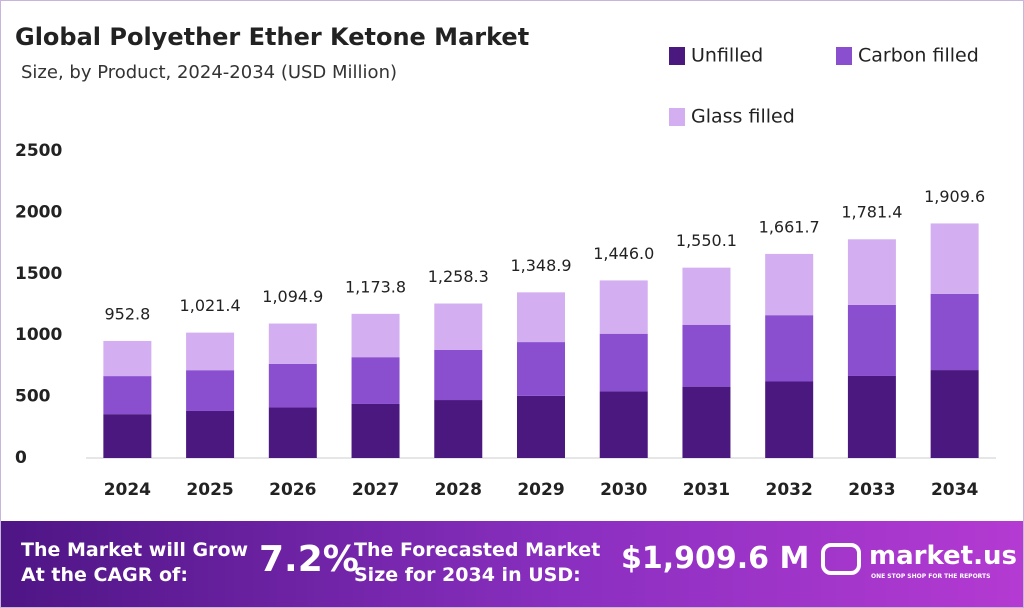  What do you see at coordinates (127, 490) in the screenshot?
I see `x-tick-label: 2024` at bounding box center [127, 490].